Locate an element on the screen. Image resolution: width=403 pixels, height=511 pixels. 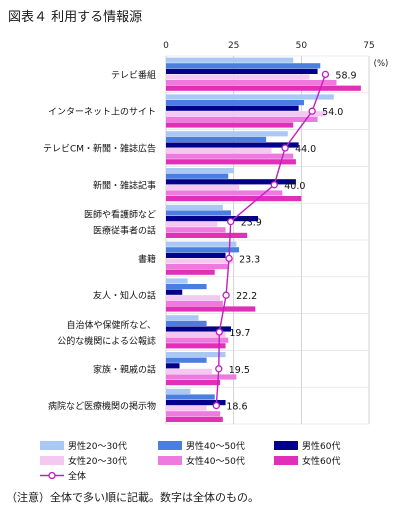
legend-label: 男性20～30代 is located at coordinates (97, 446).